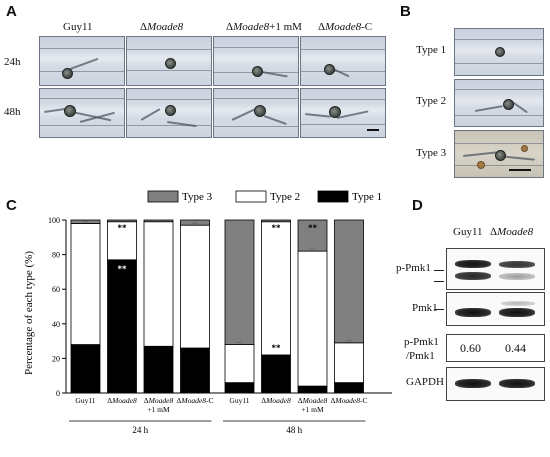  Describe the element at coordinates (140, 430) in the screenshot. I see `group-label-1: 24 h` at that location.